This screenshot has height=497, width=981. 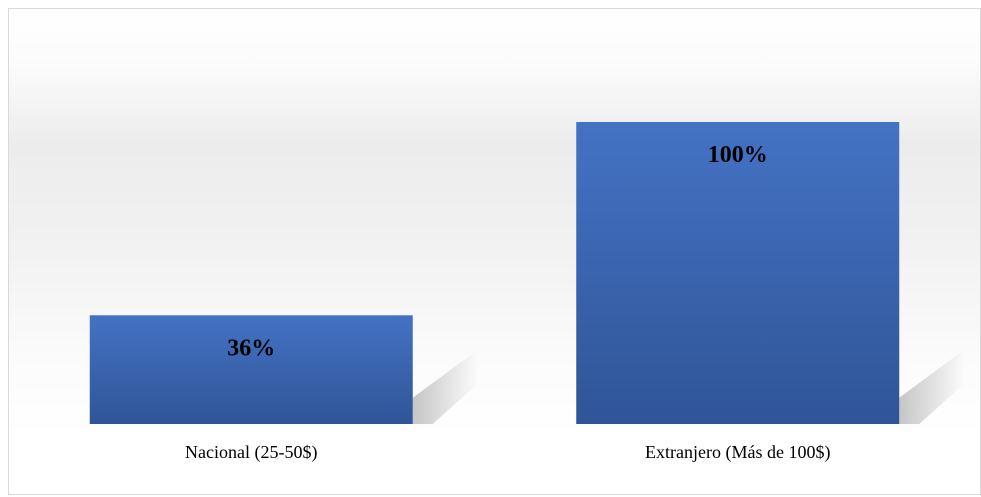 What do you see at coordinates (251, 369) in the screenshot?
I see `bar` at bounding box center [251, 369].